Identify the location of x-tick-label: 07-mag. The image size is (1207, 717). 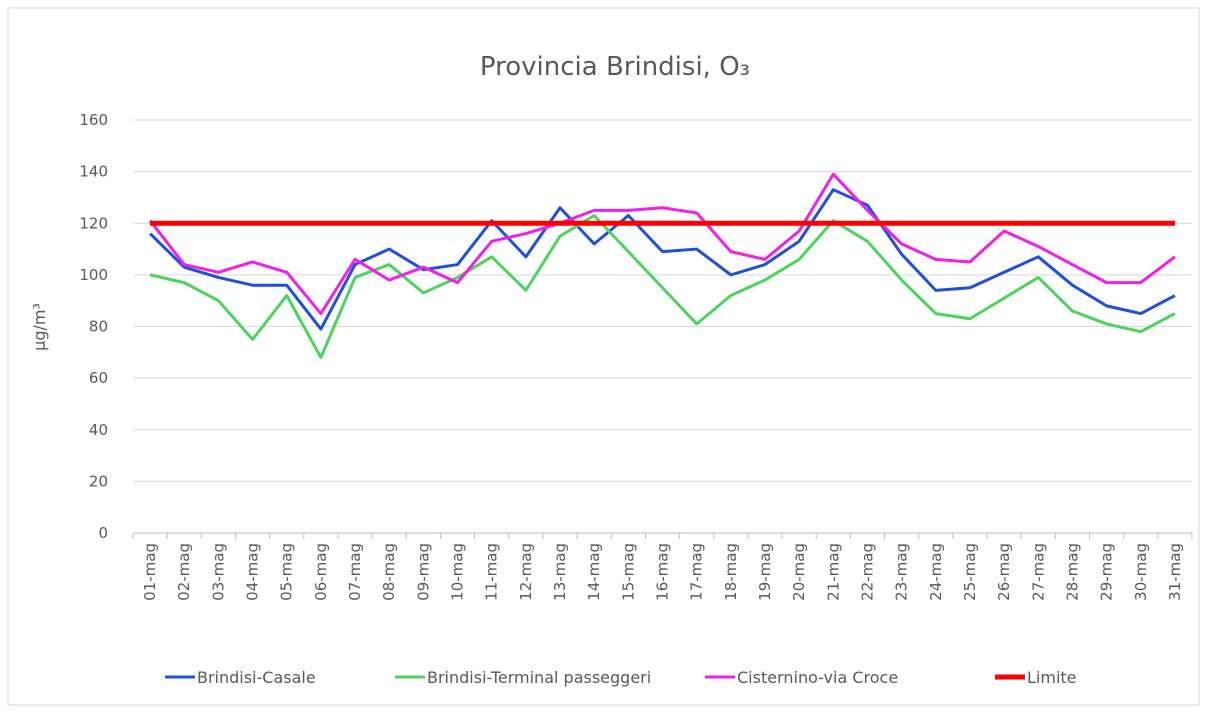
(355, 572).